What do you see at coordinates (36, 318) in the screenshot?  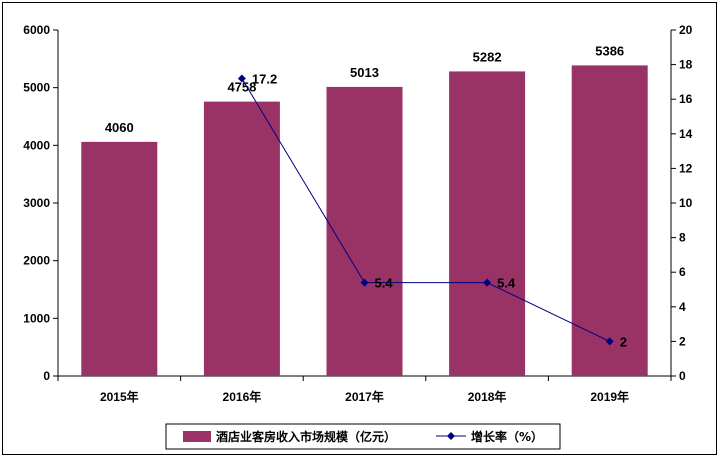 I see `y-left-tick-label: 1000` at bounding box center [36, 318].